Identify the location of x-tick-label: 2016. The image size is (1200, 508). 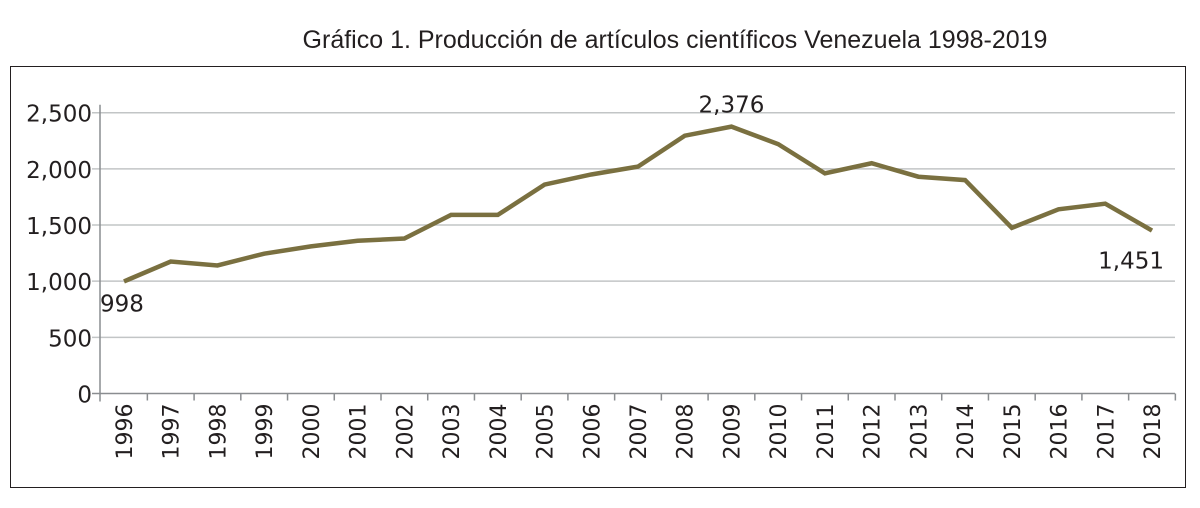
(1060, 432).